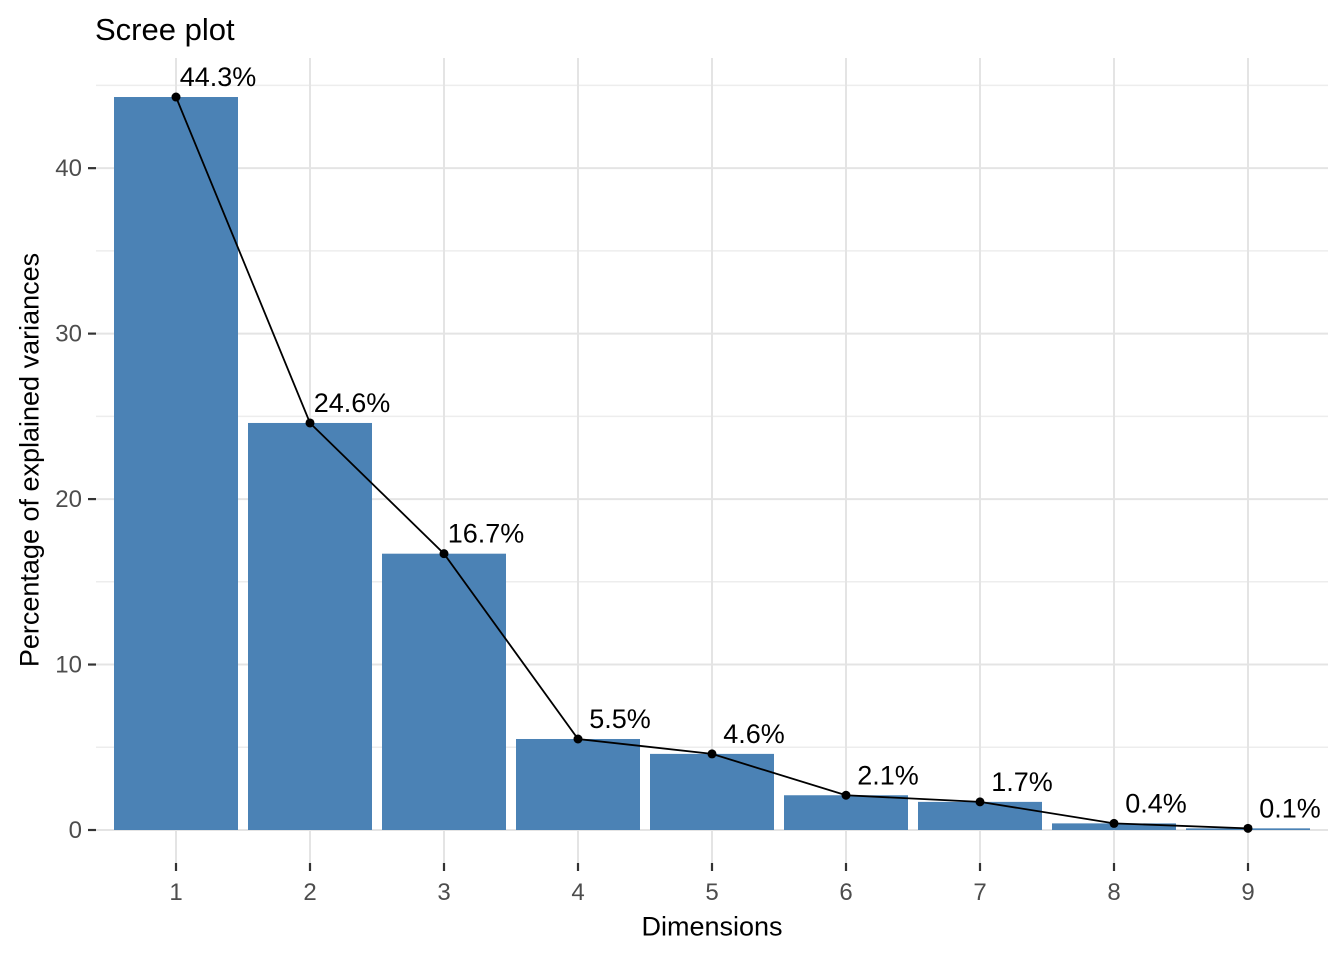  What do you see at coordinates (620, 719) in the screenshot?
I see `point-value-label: 5.5%` at bounding box center [620, 719].